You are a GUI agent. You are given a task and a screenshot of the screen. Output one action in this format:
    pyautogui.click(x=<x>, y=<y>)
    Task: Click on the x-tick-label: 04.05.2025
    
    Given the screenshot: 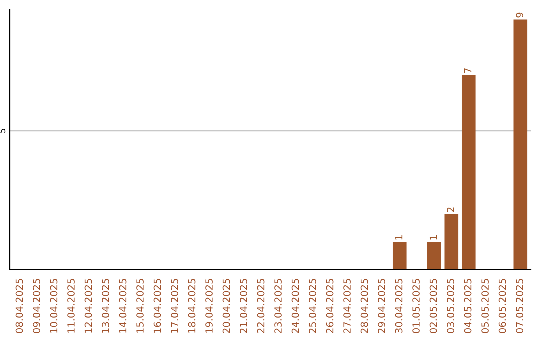 What is the action you would take?
    pyautogui.click(x=468, y=306)
    